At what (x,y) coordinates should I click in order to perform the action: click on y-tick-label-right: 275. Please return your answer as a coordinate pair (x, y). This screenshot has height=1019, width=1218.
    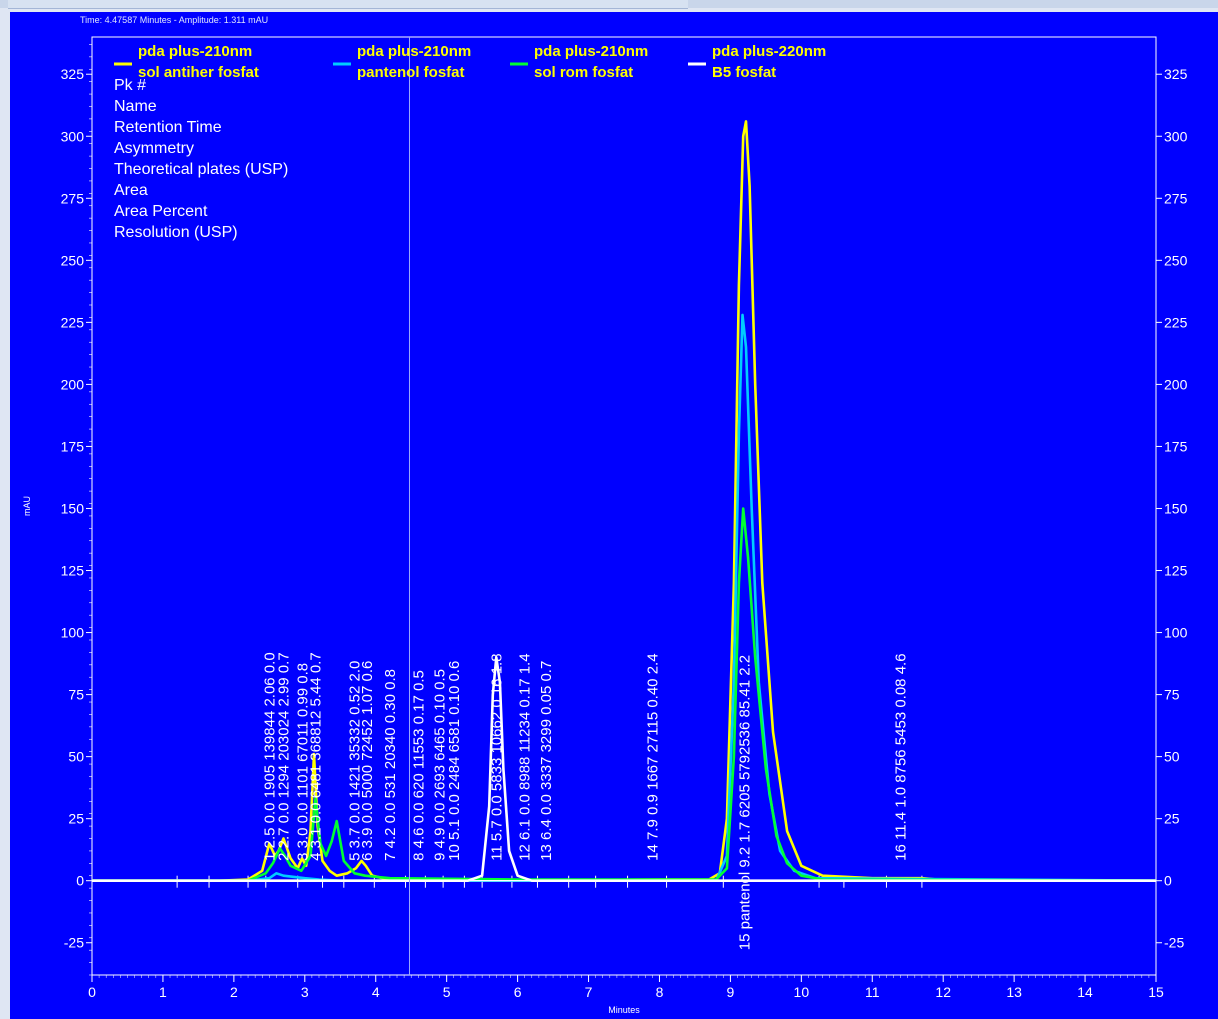
    Looking at the image, I should click on (1176, 198).